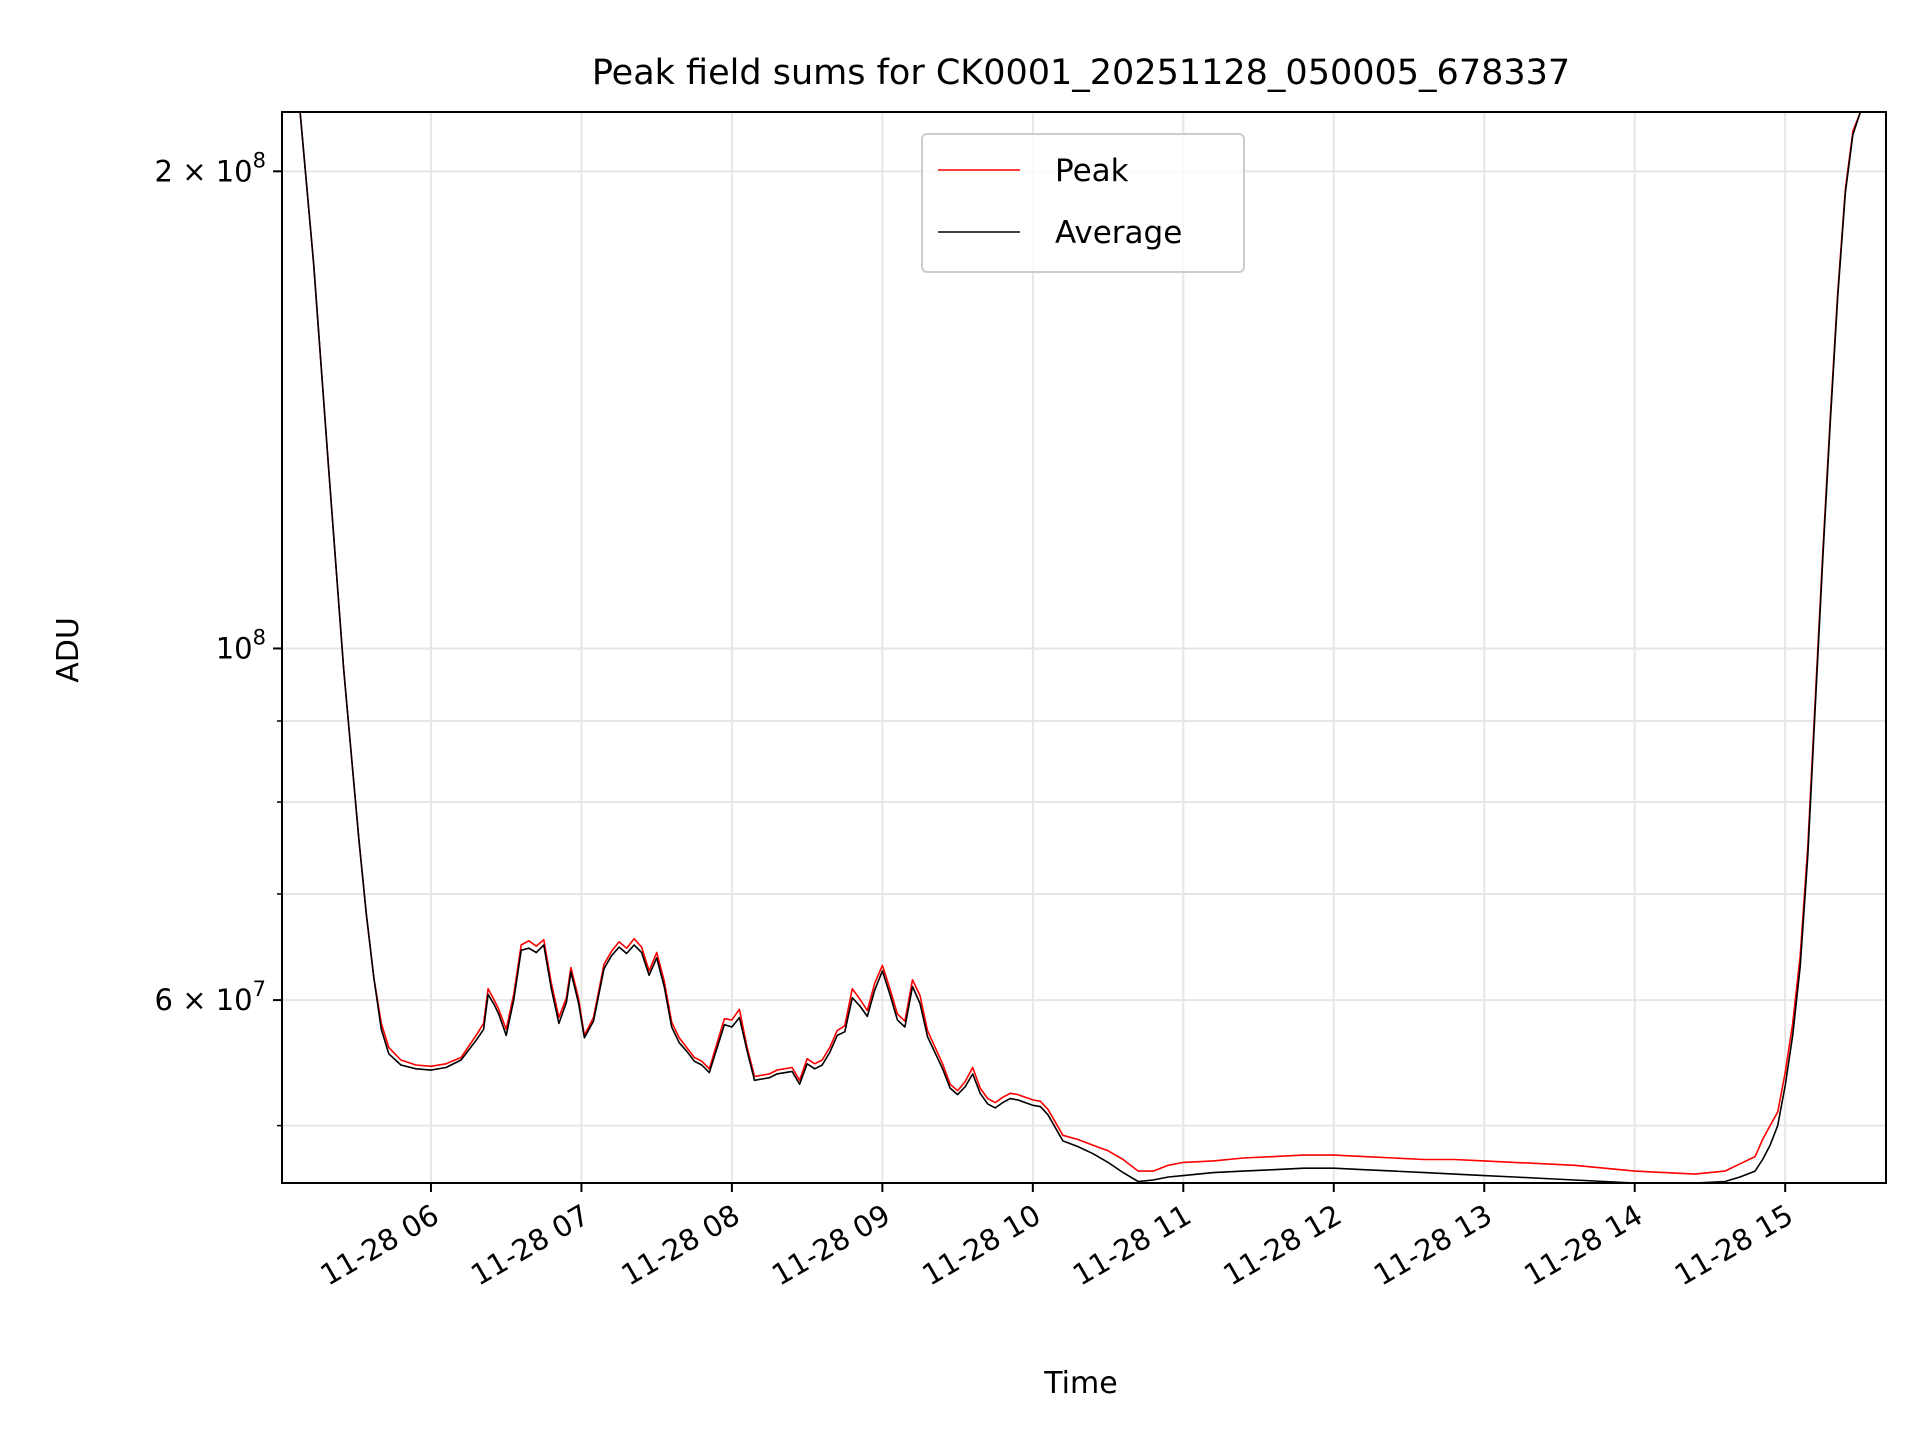  I want to click on legend: Peak Average, so click(1083, 203).